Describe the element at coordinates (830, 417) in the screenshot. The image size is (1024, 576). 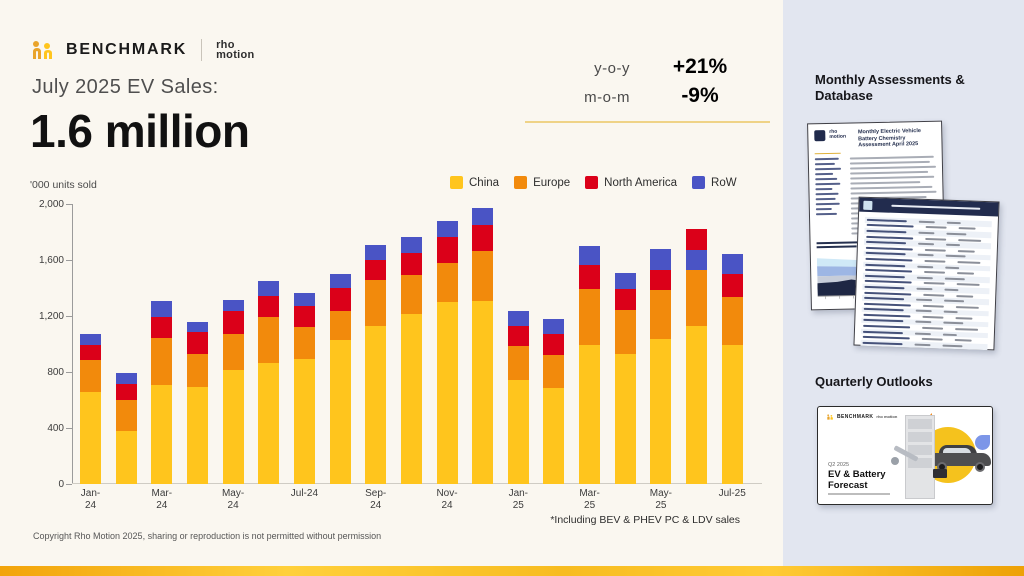
I see `doc3-benchmark-icon` at that location.